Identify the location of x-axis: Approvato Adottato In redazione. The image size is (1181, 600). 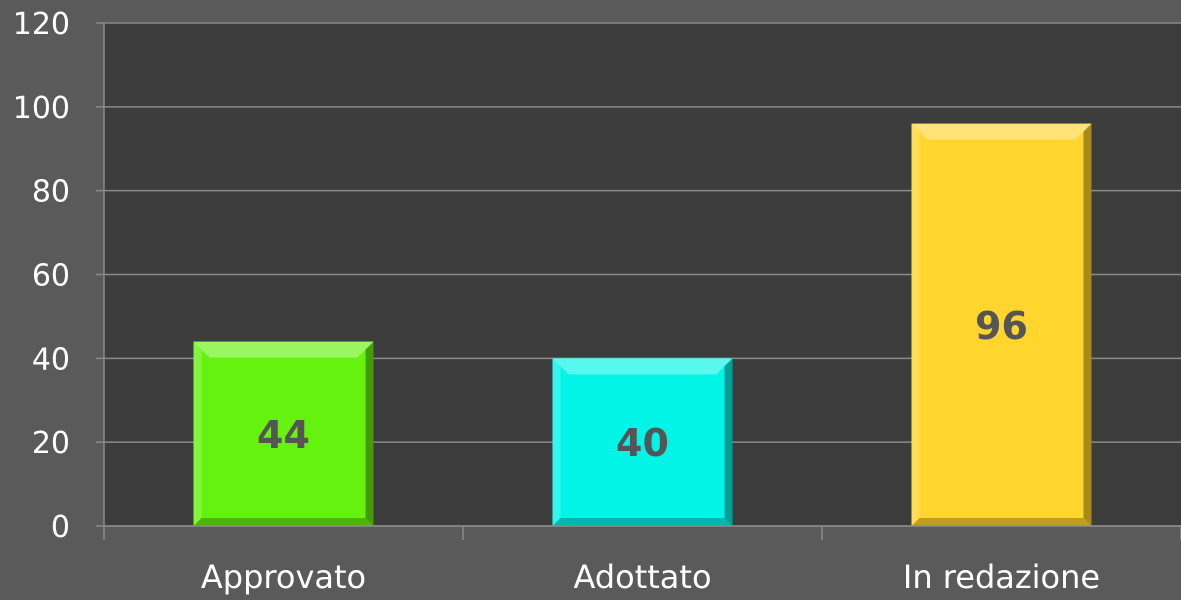
(642, 560).